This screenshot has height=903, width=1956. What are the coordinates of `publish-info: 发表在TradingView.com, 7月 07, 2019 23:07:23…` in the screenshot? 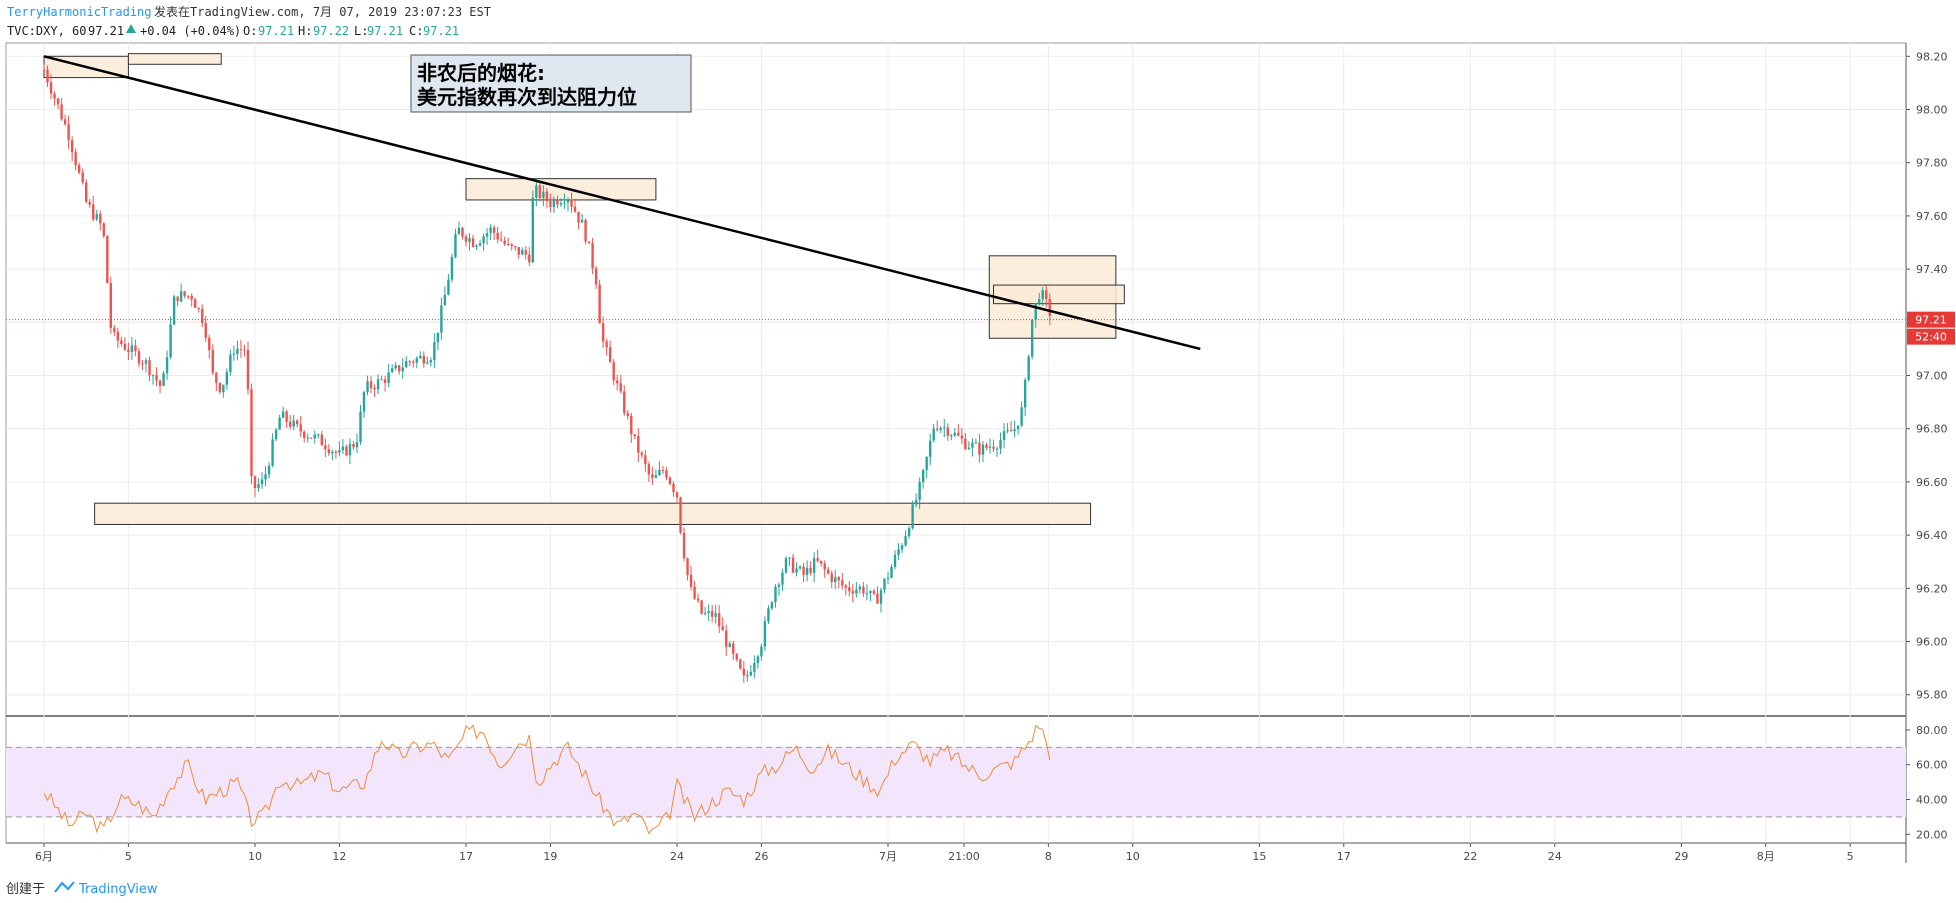 It's located at (322, 11).